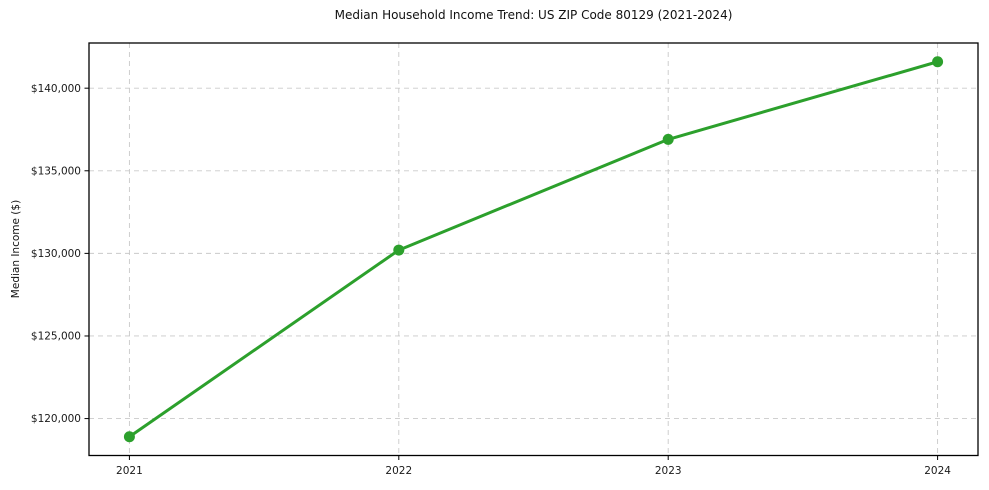 This screenshot has height=490, width=989. I want to click on y-tick-label: $130,000, so click(56, 254).